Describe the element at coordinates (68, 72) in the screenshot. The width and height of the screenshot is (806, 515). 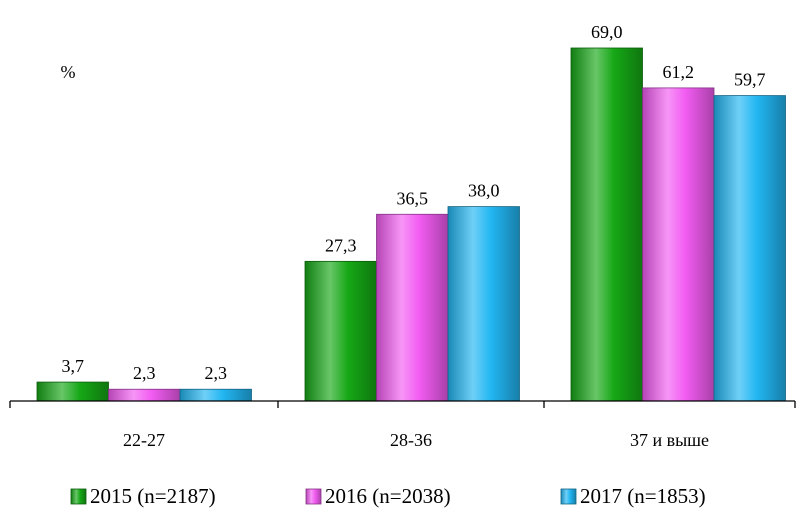
I see `y-unit-label: %` at that location.